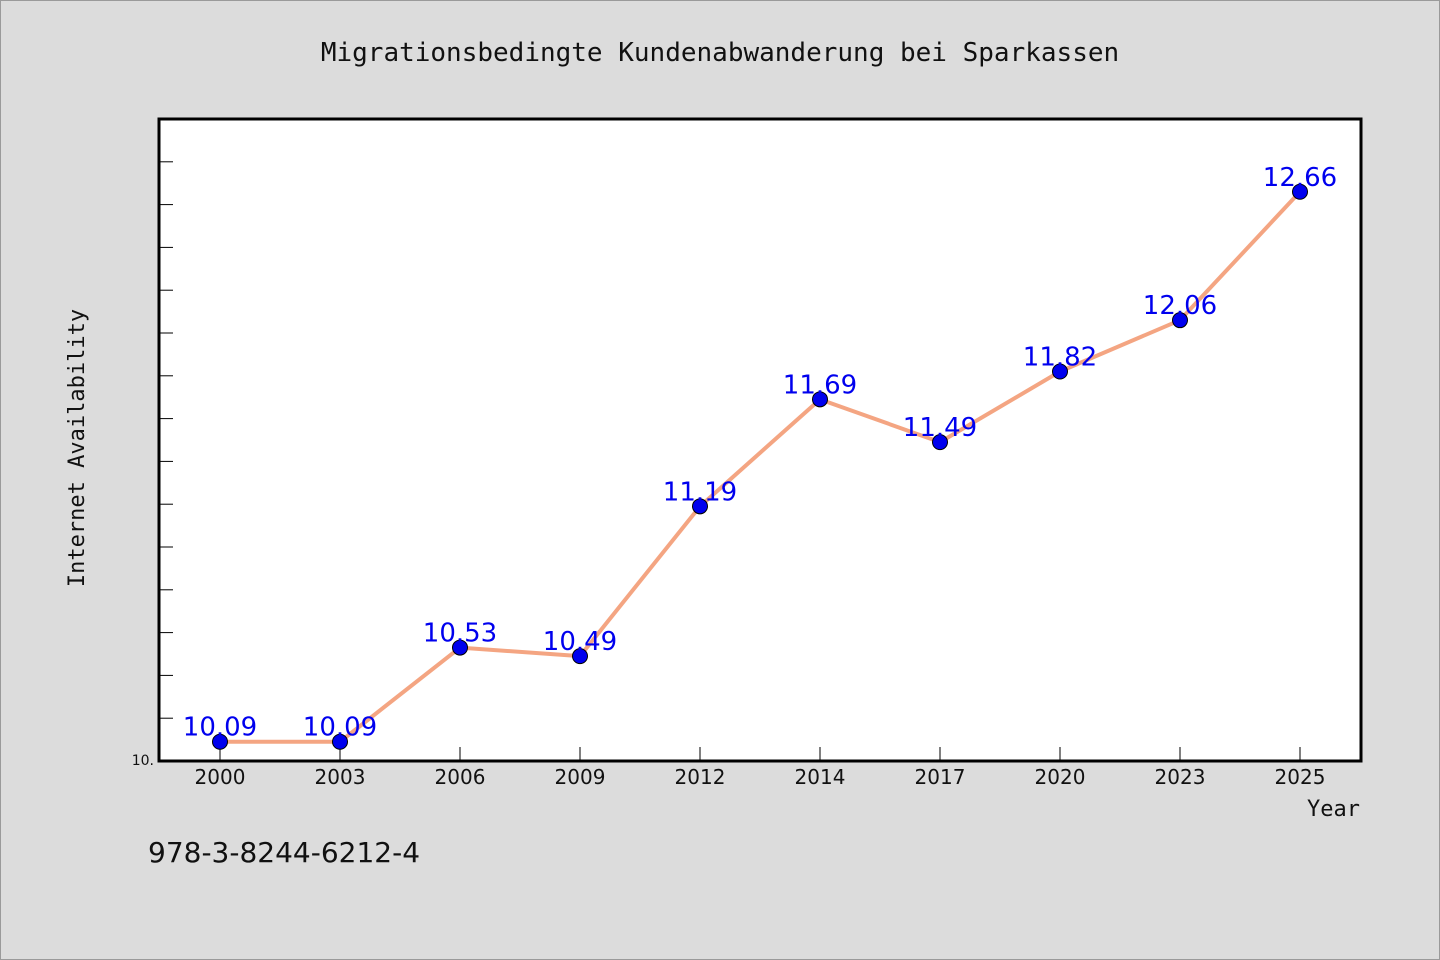 The width and height of the screenshot is (1440, 960). I want to click on y-axis-min-label: 10., so click(143, 761).